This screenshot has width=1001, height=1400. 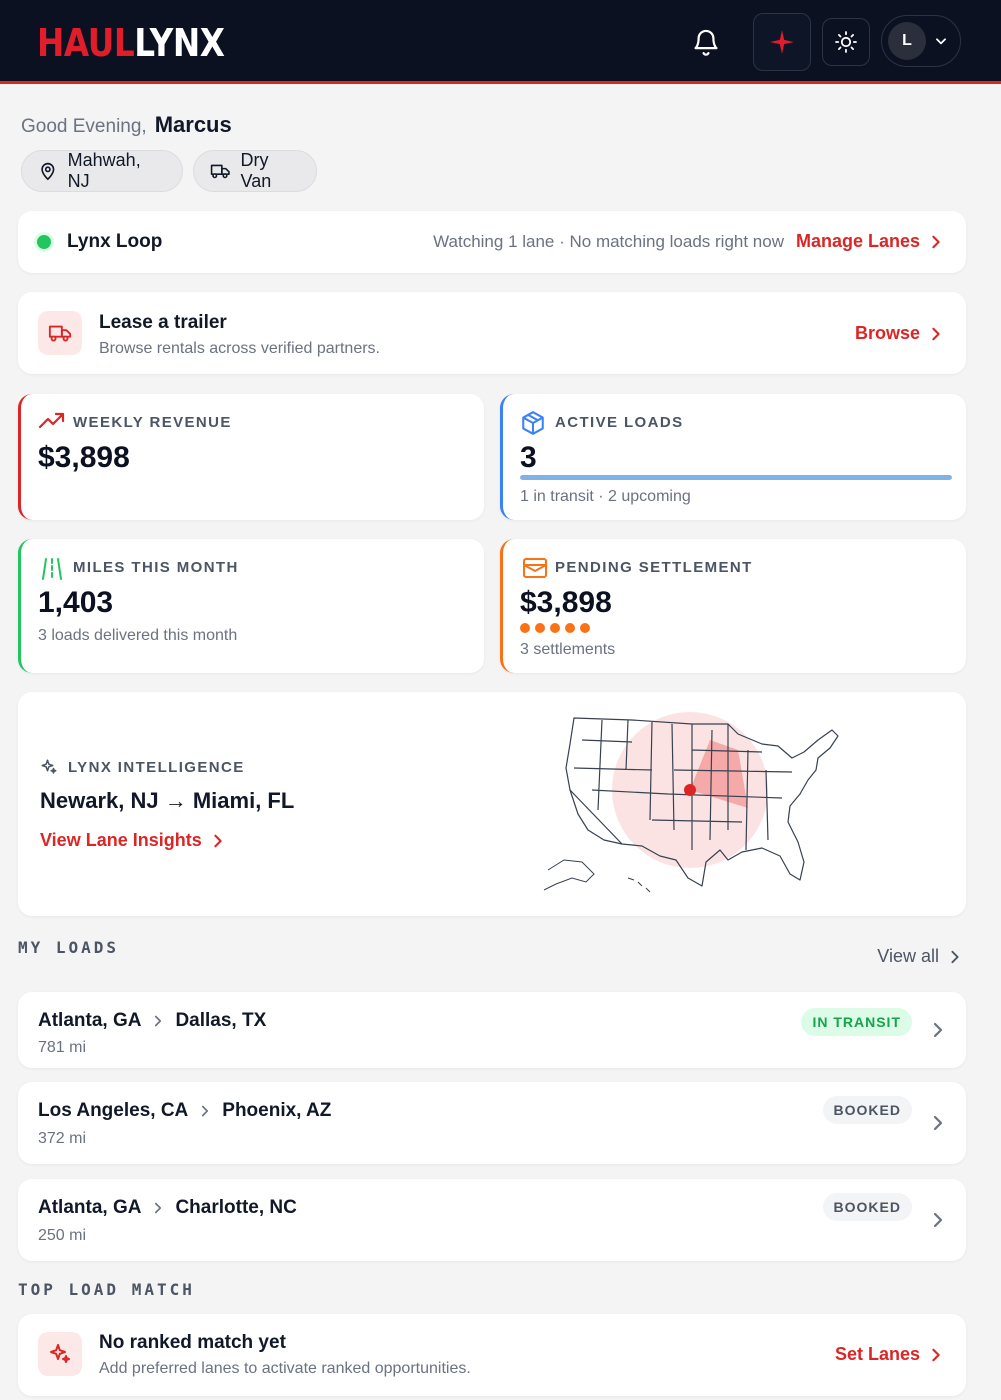 I want to click on pending-settlement-card: PENDING SETTLEMENT $3,898 3 settlements, so click(x=733, y=606).